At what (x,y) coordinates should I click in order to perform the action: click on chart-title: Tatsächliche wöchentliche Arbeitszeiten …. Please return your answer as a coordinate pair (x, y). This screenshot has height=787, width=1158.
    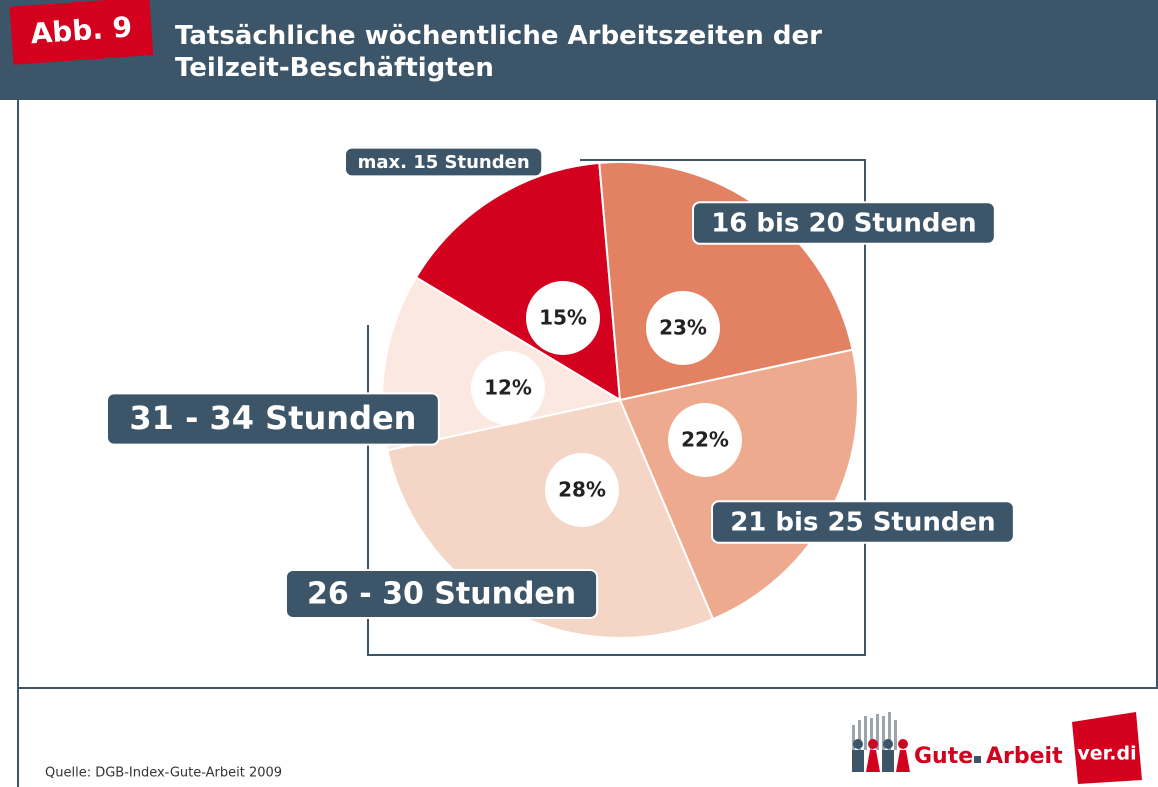
    Looking at the image, I should click on (498, 52).